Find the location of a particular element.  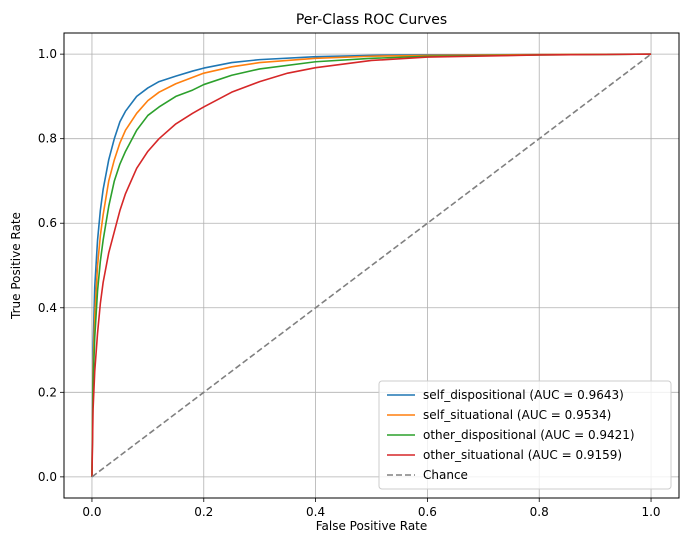

y-tick-label-5: 1.0 is located at coordinates (47, 54).